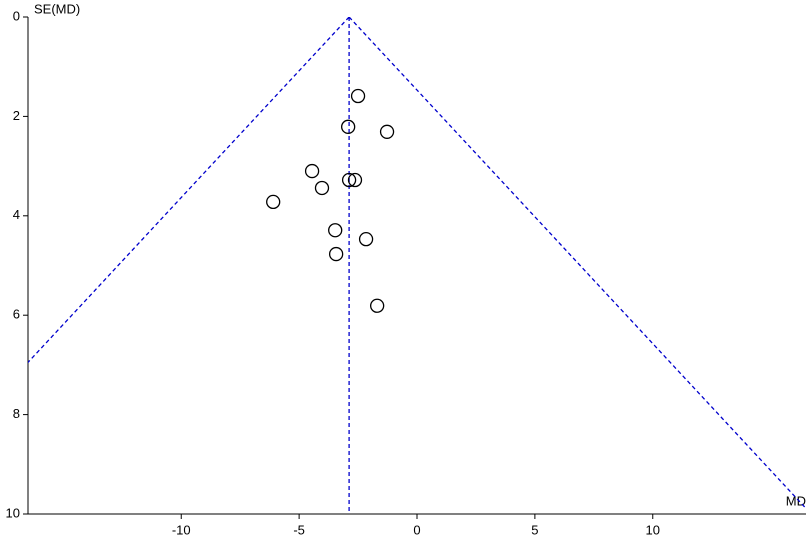 Image resolution: width=809 pixels, height=538 pixels. What do you see at coordinates (16, 15) in the screenshot?
I see `y-tick-label: 0` at bounding box center [16, 15].